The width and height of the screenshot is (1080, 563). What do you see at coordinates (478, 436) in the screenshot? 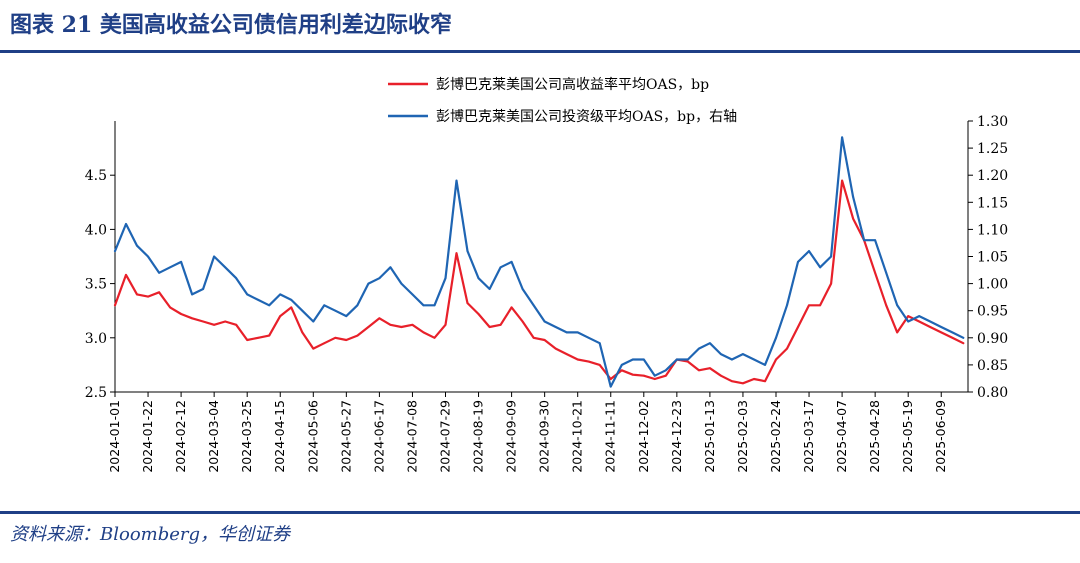
I see `x-tick-label: 2024-08-19` at bounding box center [478, 436].